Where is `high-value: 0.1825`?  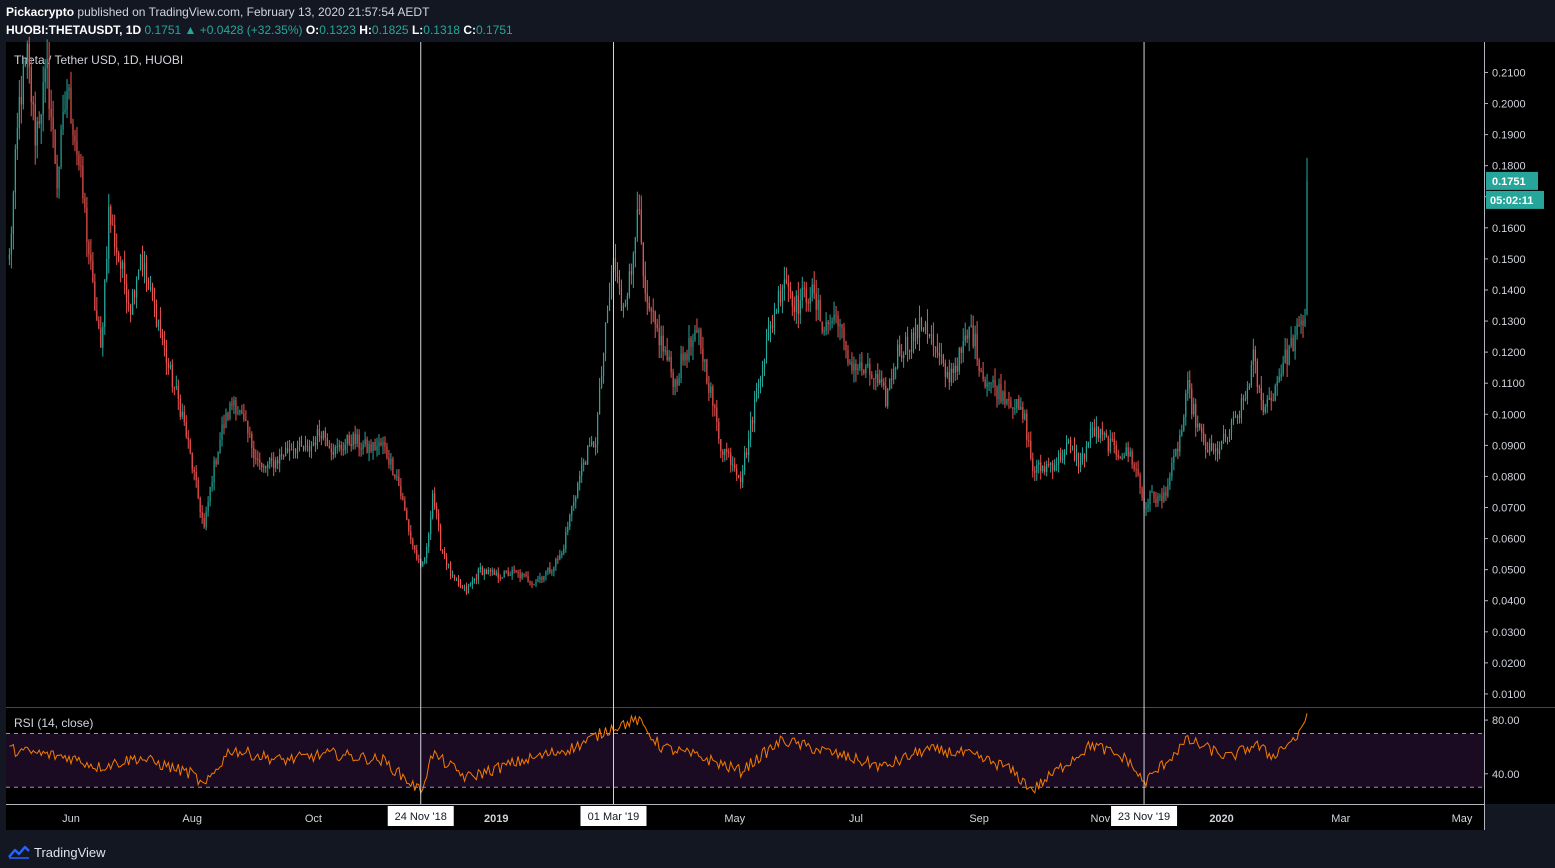 high-value: 0.1825 is located at coordinates (390, 30).